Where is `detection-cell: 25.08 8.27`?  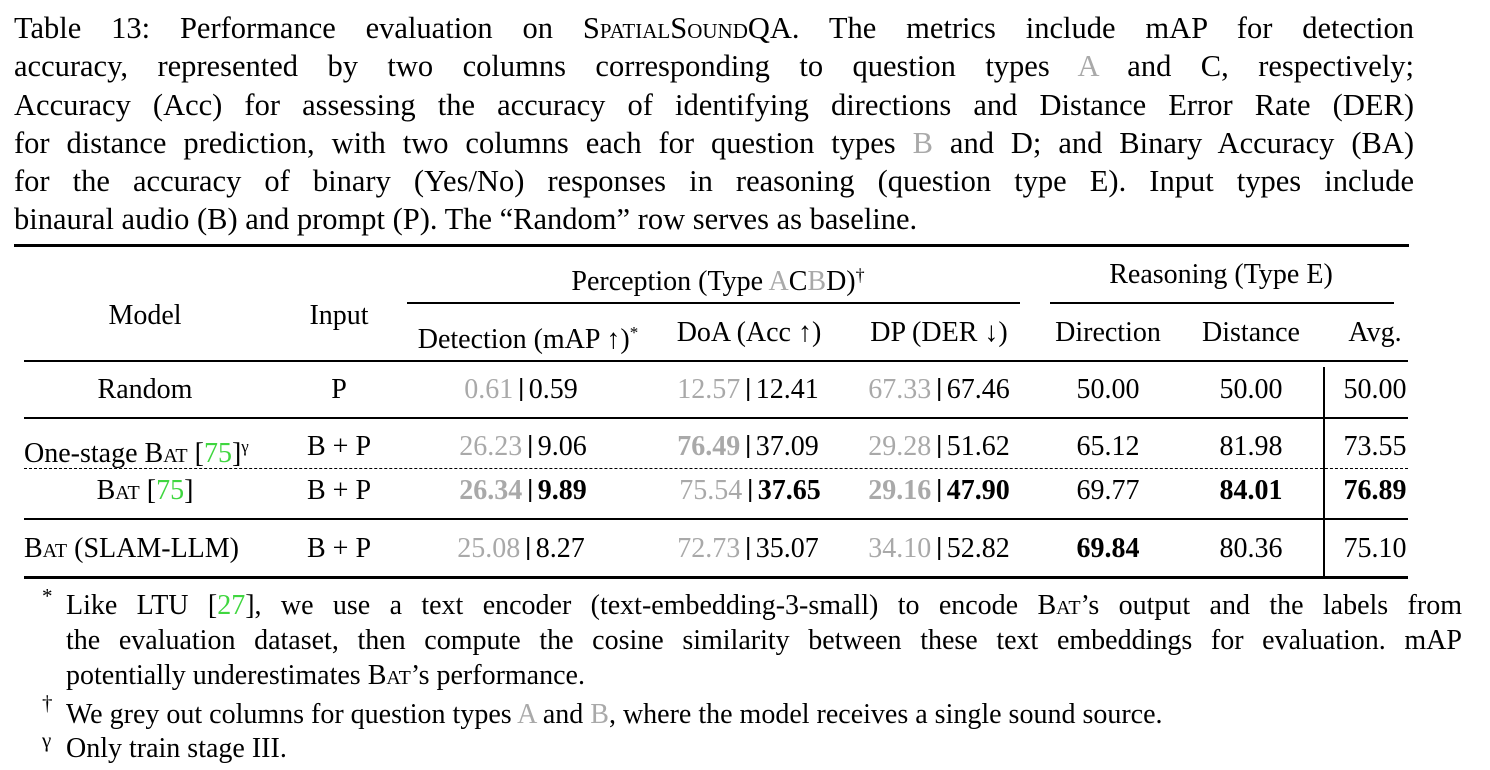
detection-cell: 25.08 8.27 is located at coordinates (521, 548).